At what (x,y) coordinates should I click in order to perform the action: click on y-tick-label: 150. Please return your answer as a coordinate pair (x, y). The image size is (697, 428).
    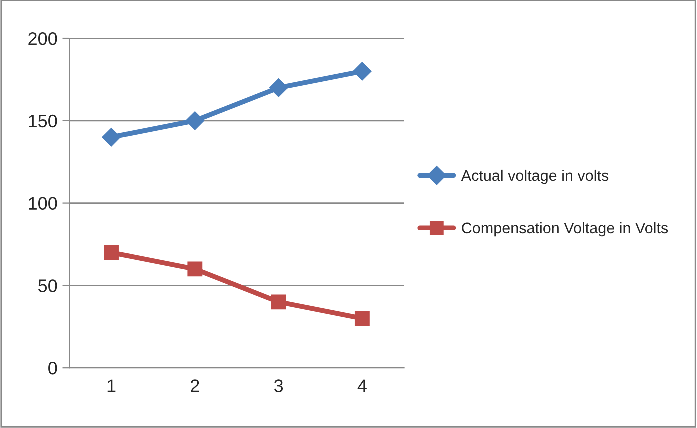
    Looking at the image, I should click on (43, 121).